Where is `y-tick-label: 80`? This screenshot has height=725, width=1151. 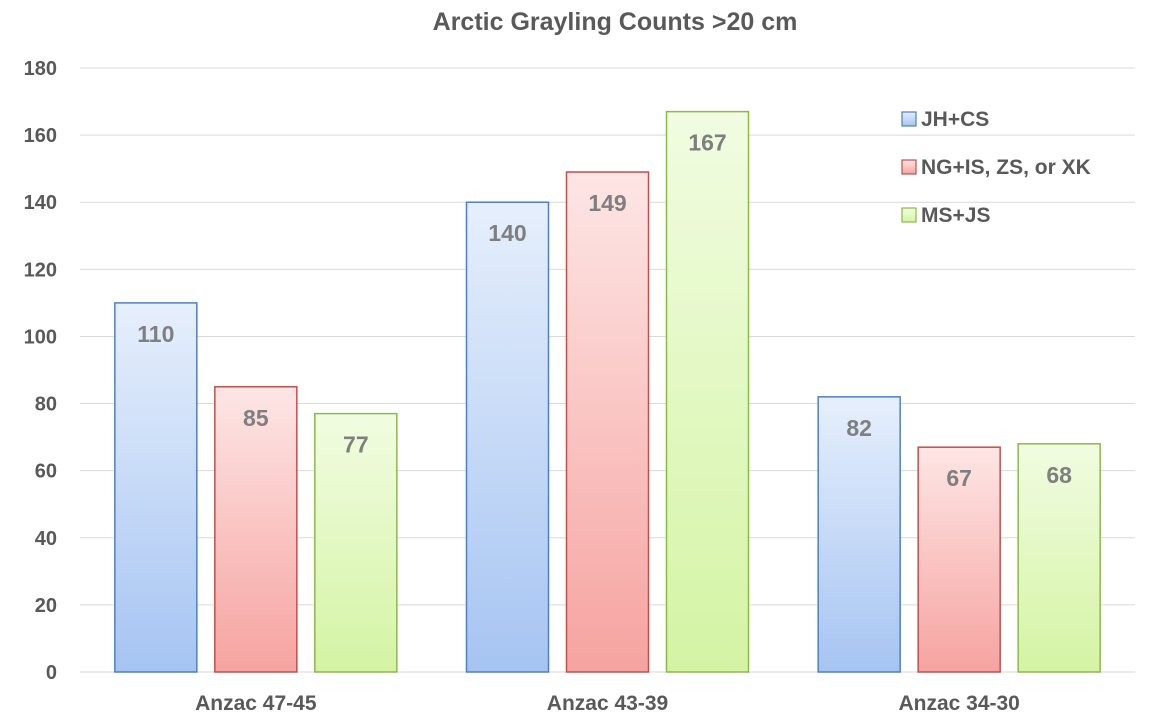 y-tick-label: 80 is located at coordinates (46, 405).